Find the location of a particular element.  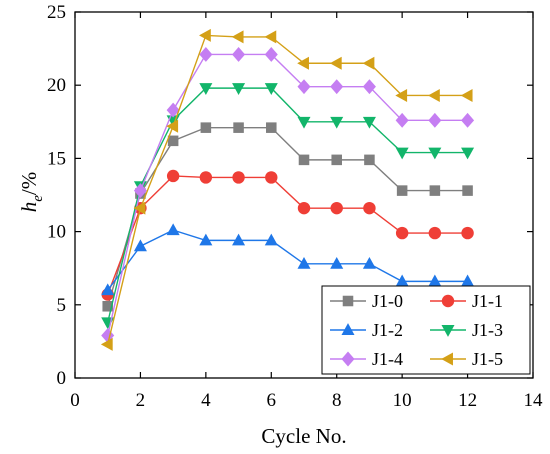

x-tick-label: 6 is located at coordinates (272, 400).